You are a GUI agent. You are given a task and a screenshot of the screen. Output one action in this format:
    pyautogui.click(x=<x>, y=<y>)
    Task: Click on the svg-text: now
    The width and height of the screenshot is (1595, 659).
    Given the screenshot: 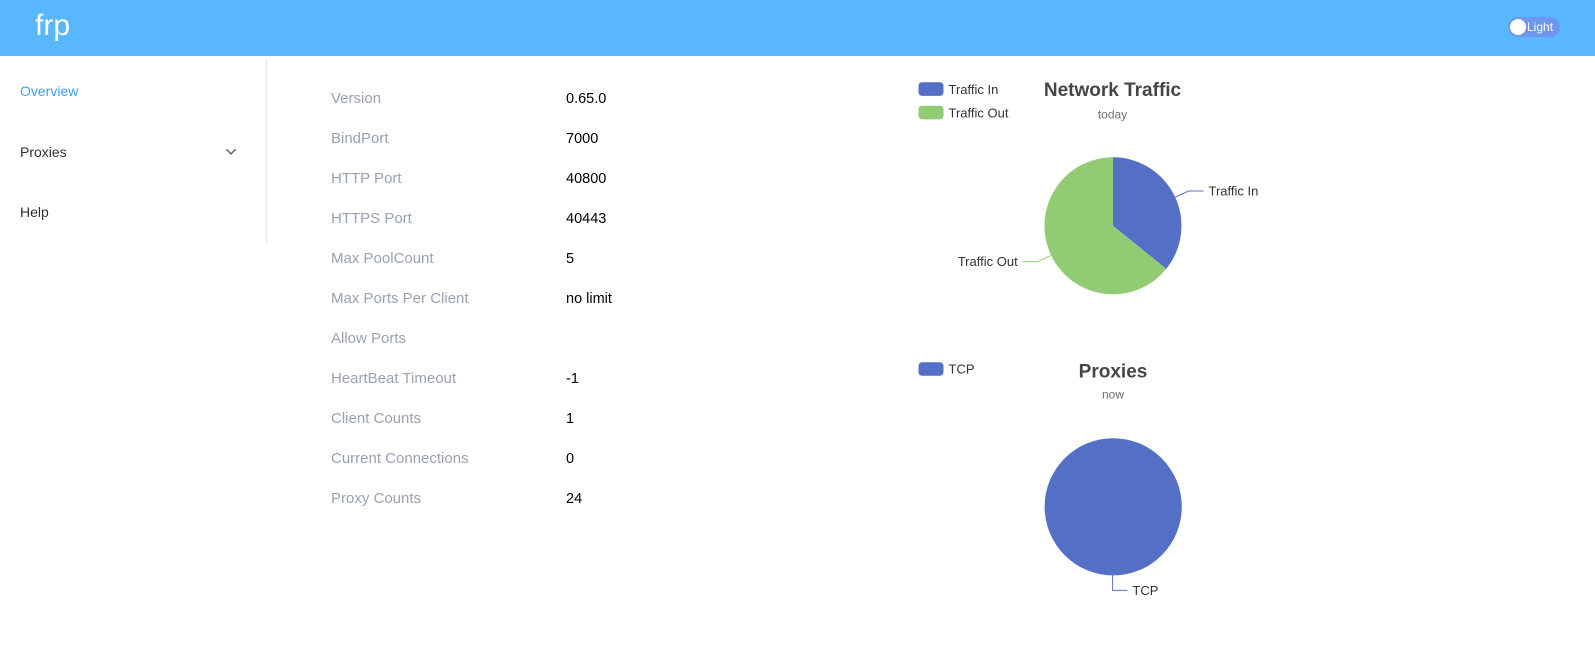 What is the action you would take?
    pyautogui.click(x=1113, y=395)
    